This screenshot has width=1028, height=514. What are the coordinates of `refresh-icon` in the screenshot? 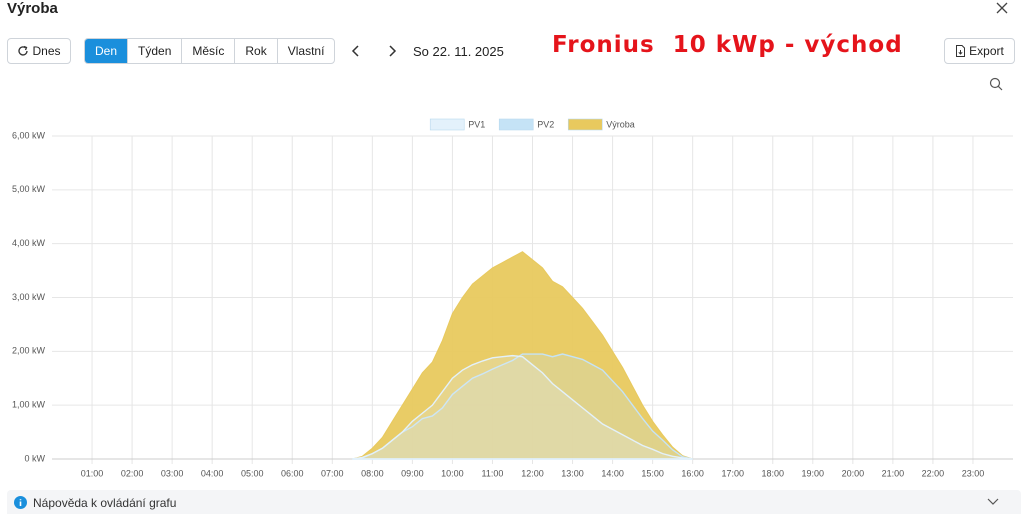 It's located at (23, 50).